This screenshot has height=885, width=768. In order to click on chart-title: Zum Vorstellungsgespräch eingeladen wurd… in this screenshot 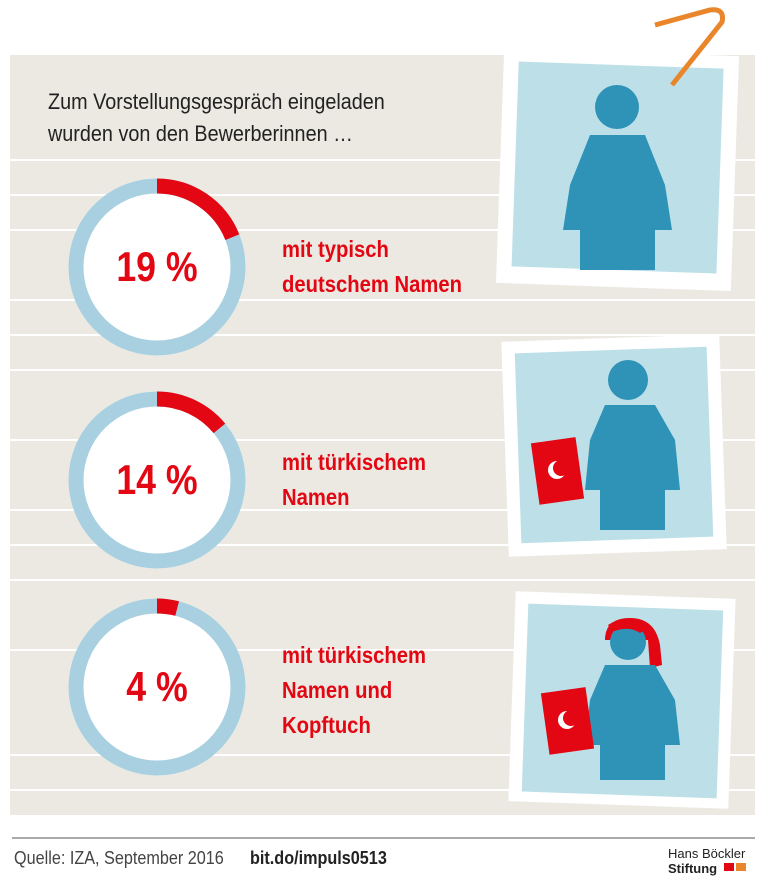, I will do `click(216, 117)`.